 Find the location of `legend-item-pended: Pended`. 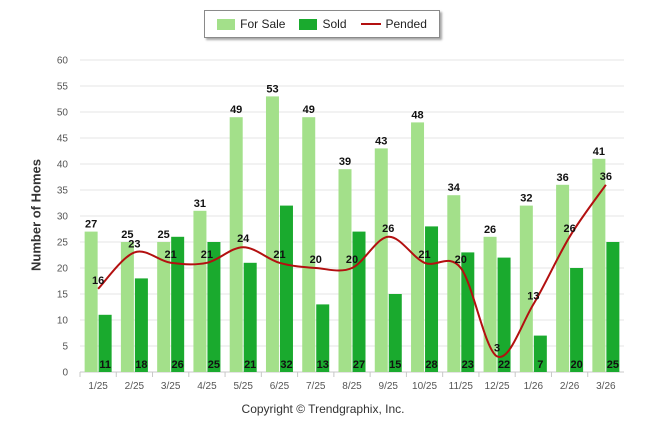

legend-item-pended: Pended is located at coordinates (393, 24).